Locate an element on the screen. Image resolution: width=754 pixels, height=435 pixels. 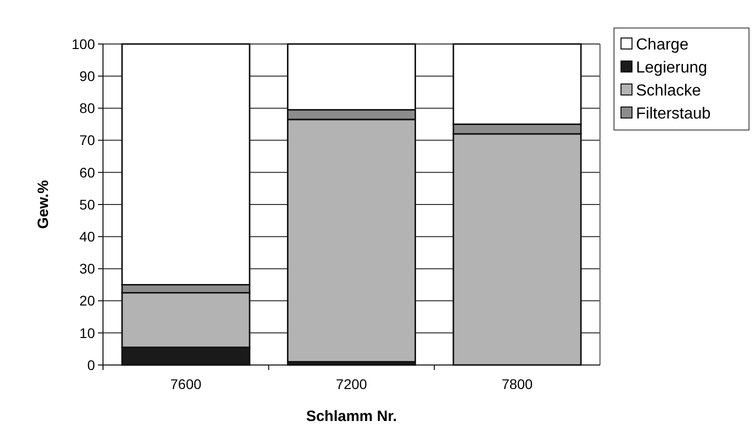
y-tick-label: 100 is located at coordinates (84, 44).